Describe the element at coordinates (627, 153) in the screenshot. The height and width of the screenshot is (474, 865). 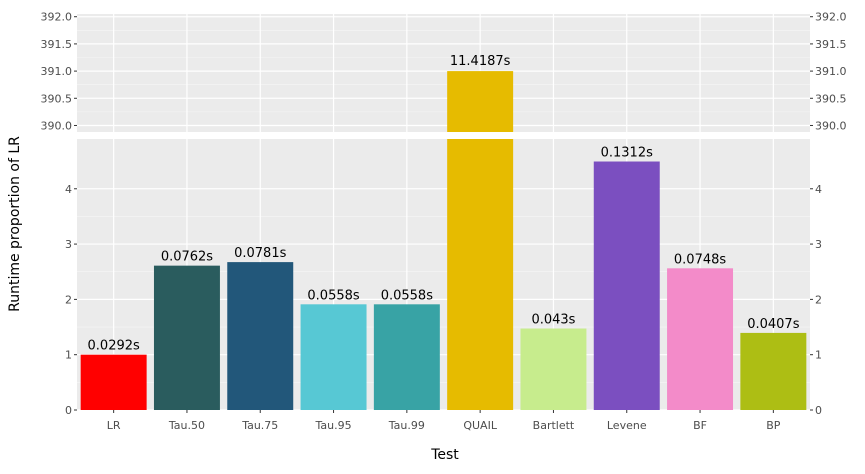
I see `bar-value-label: 0.1312s` at that location.